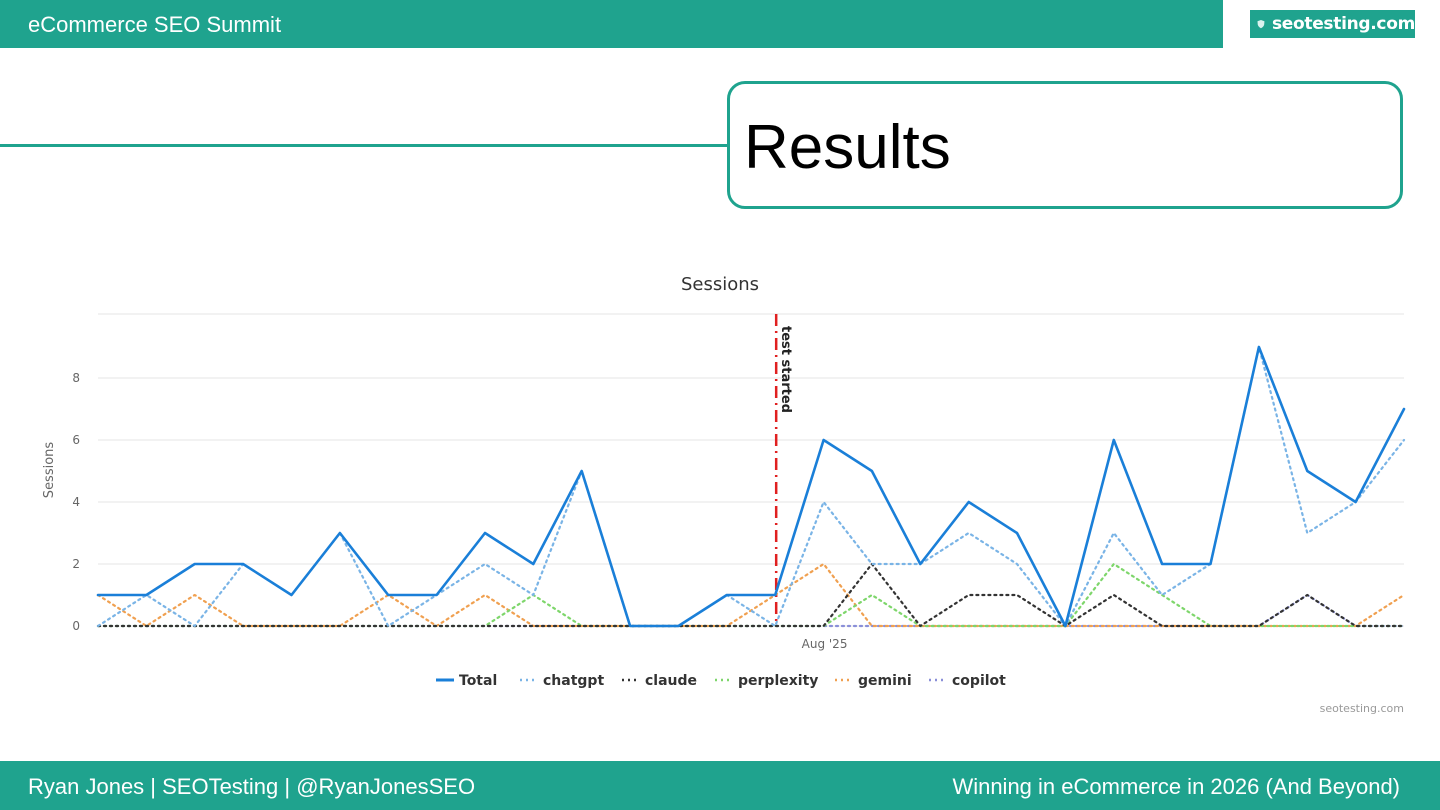 The image size is (1440, 810). What do you see at coordinates (979, 681) in the screenshot?
I see `legend-label-copilot: copilot` at bounding box center [979, 681].